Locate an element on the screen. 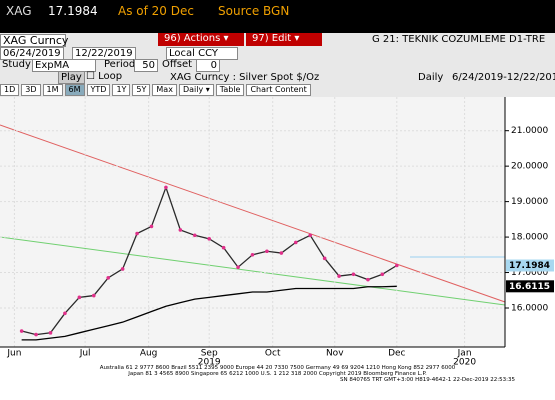 This screenshot has width=555, height=400. year-label: 2020 is located at coordinates (464, 362).